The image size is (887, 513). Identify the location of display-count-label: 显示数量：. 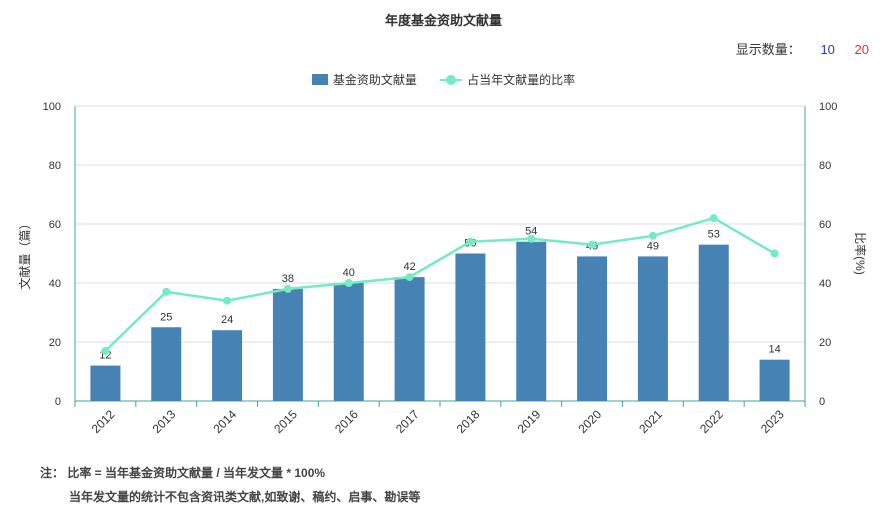
(768, 49).